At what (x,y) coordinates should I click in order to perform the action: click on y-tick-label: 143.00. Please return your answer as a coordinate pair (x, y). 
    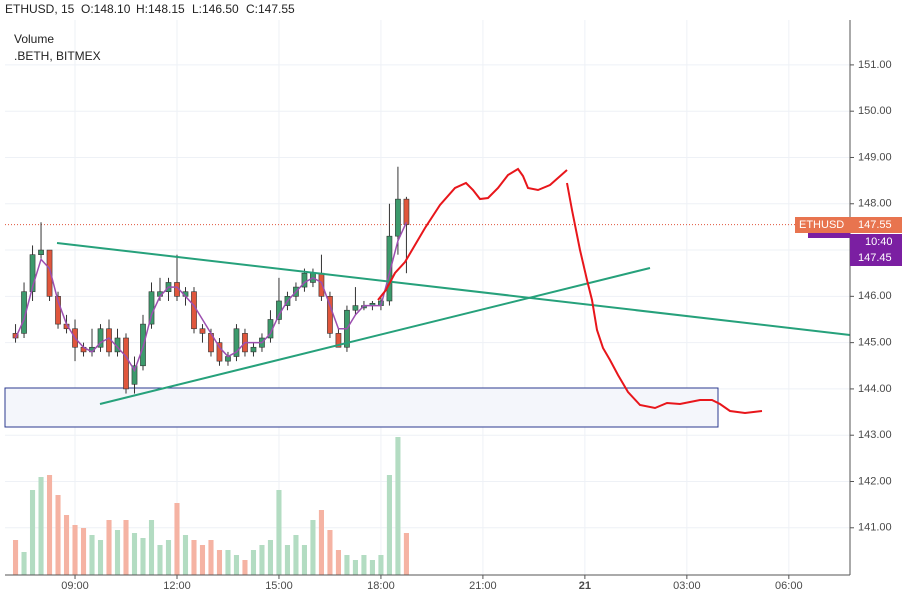
    Looking at the image, I should click on (875, 435).